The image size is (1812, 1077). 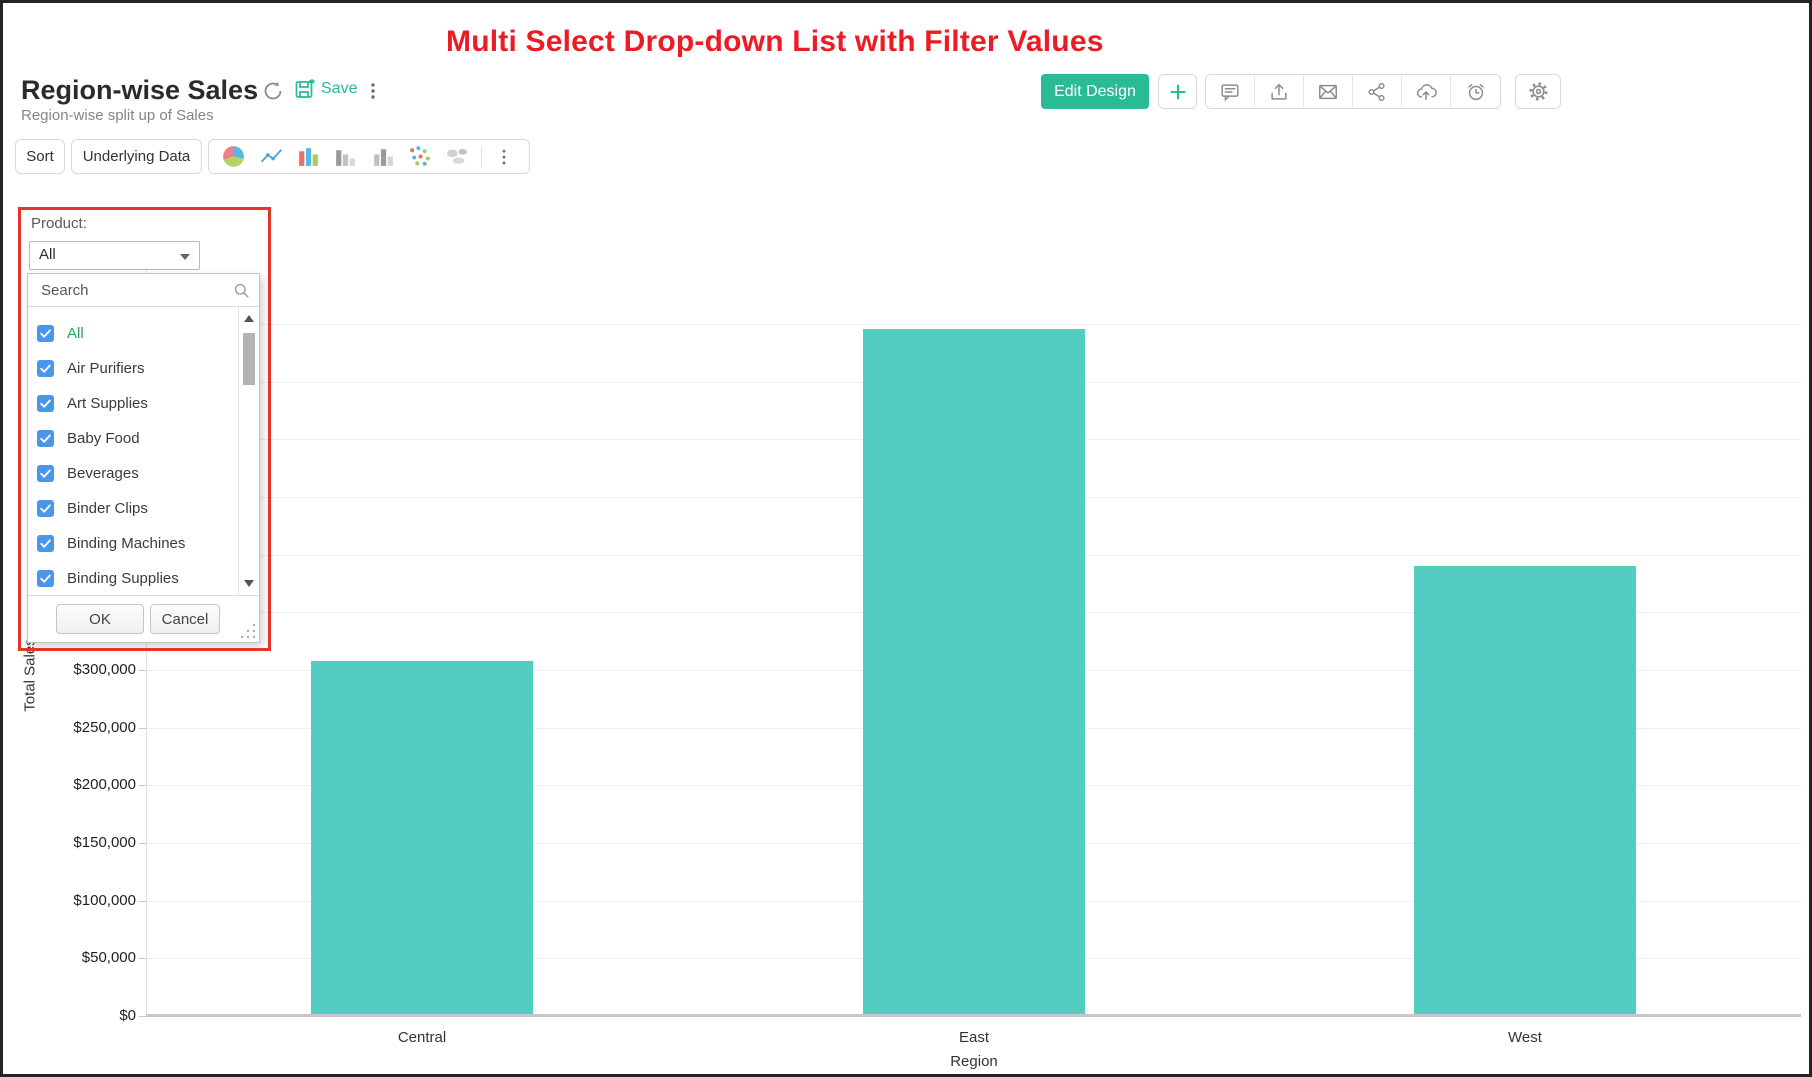 What do you see at coordinates (249, 583) in the screenshot?
I see `scroll-down-icon` at bounding box center [249, 583].